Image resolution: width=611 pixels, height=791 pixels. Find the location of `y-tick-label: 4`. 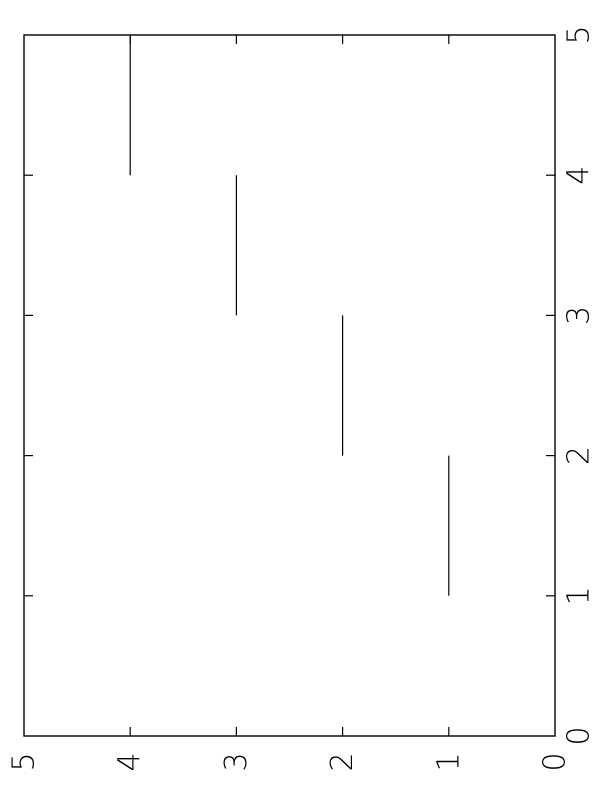

y-tick-label: 4 is located at coordinates (130, 761).